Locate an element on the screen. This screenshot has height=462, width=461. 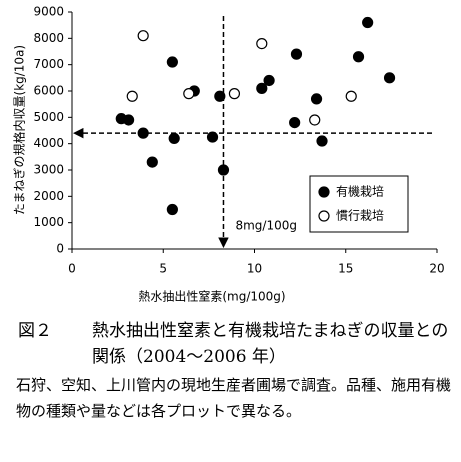
y-tick-label: 9000 is located at coordinates (48, 12).